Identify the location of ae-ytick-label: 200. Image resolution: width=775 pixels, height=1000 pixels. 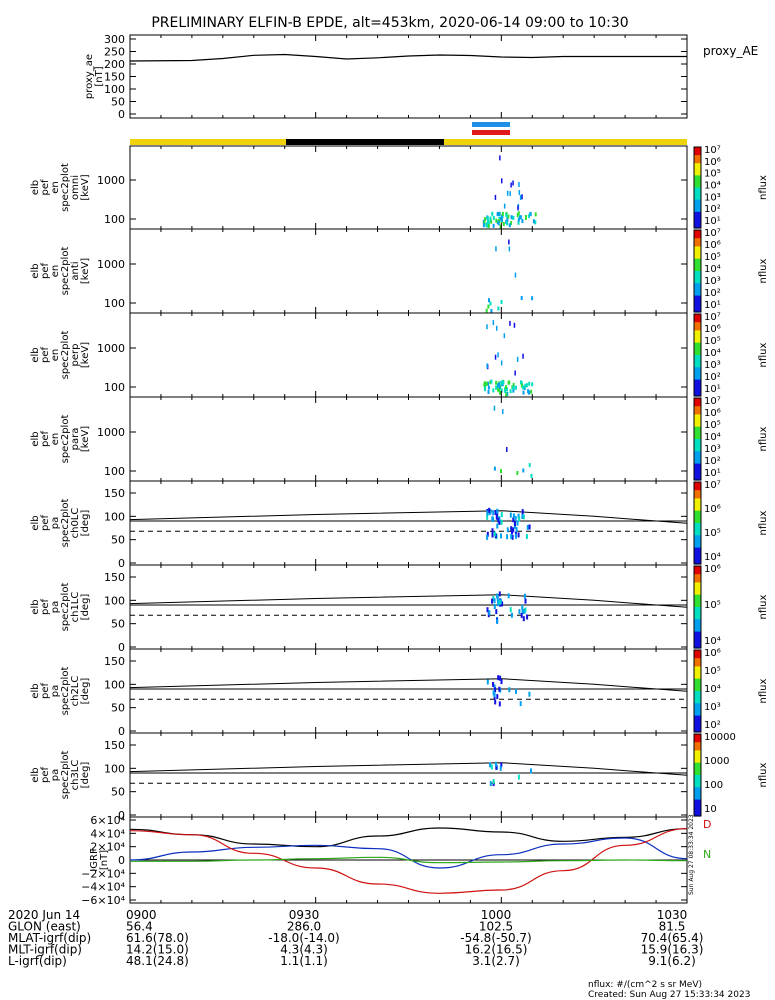
(114, 64).